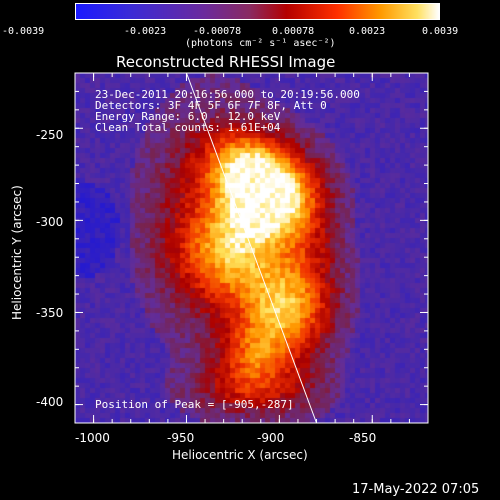  What do you see at coordinates (50, 222) in the screenshot?
I see `y-tick-label: -300` at bounding box center [50, 222].